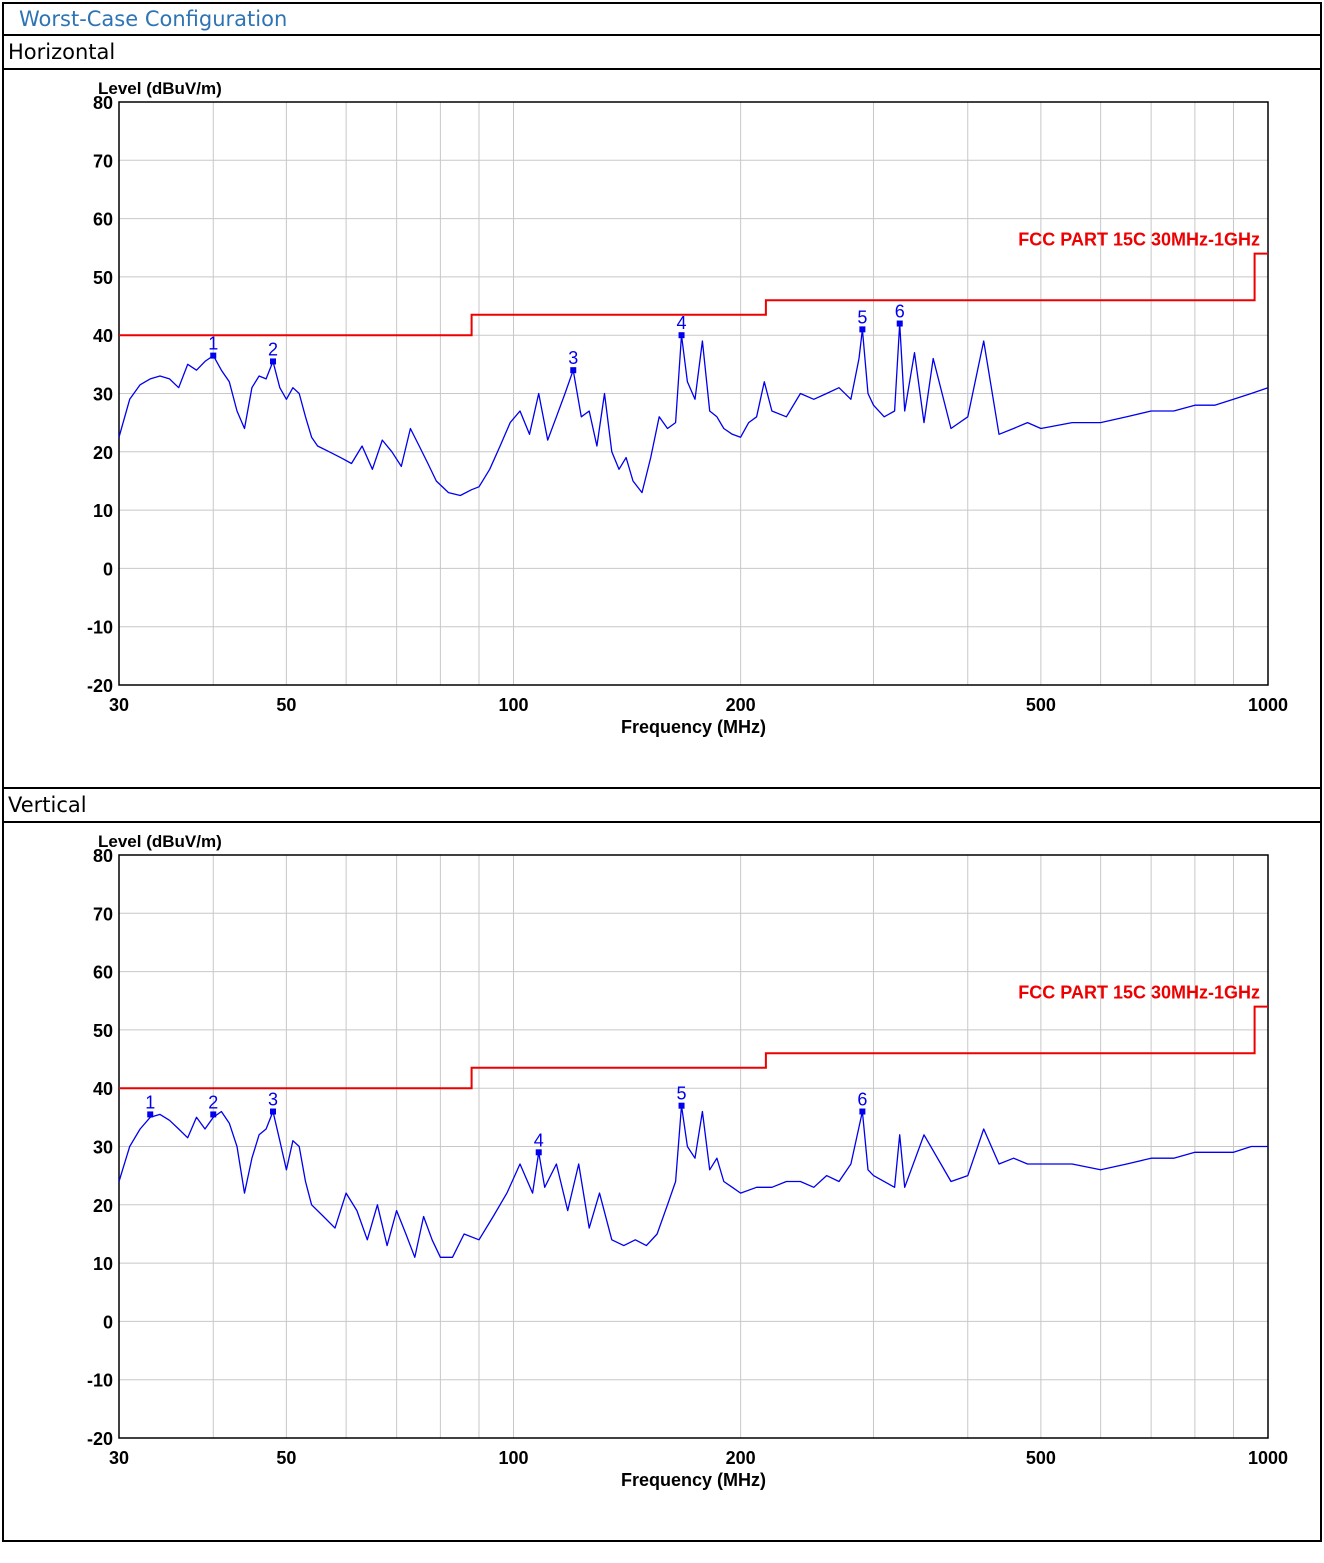 This screenshot has width=1324, height=1563. Describe the element at coordinates (662, 52) in the screenshot. I see `section-label-horizontal: Horizontal` at that location.